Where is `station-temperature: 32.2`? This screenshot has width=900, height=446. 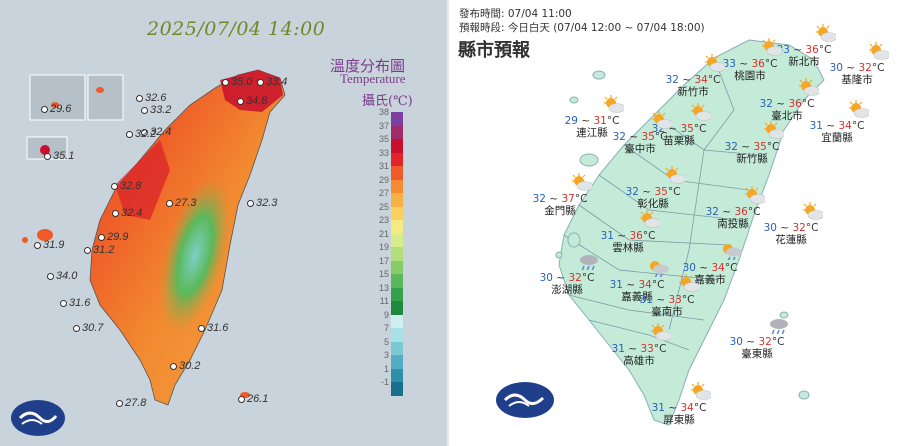
station-temperature: 32.2 is located at coordinates (146, 134).